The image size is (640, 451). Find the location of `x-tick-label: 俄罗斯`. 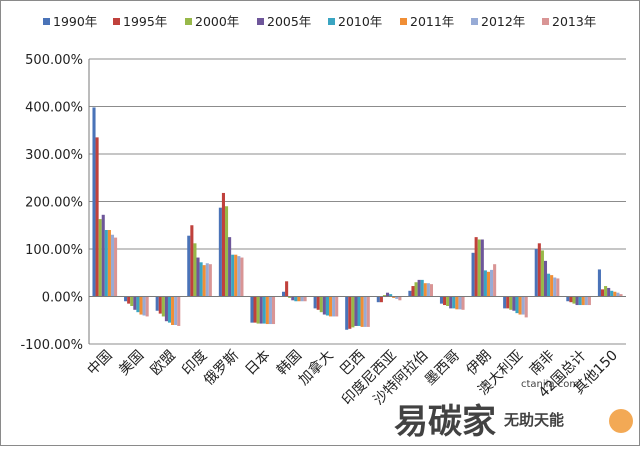

x-tick-label: 俄罗斯 is located at coordinates (221, 368).